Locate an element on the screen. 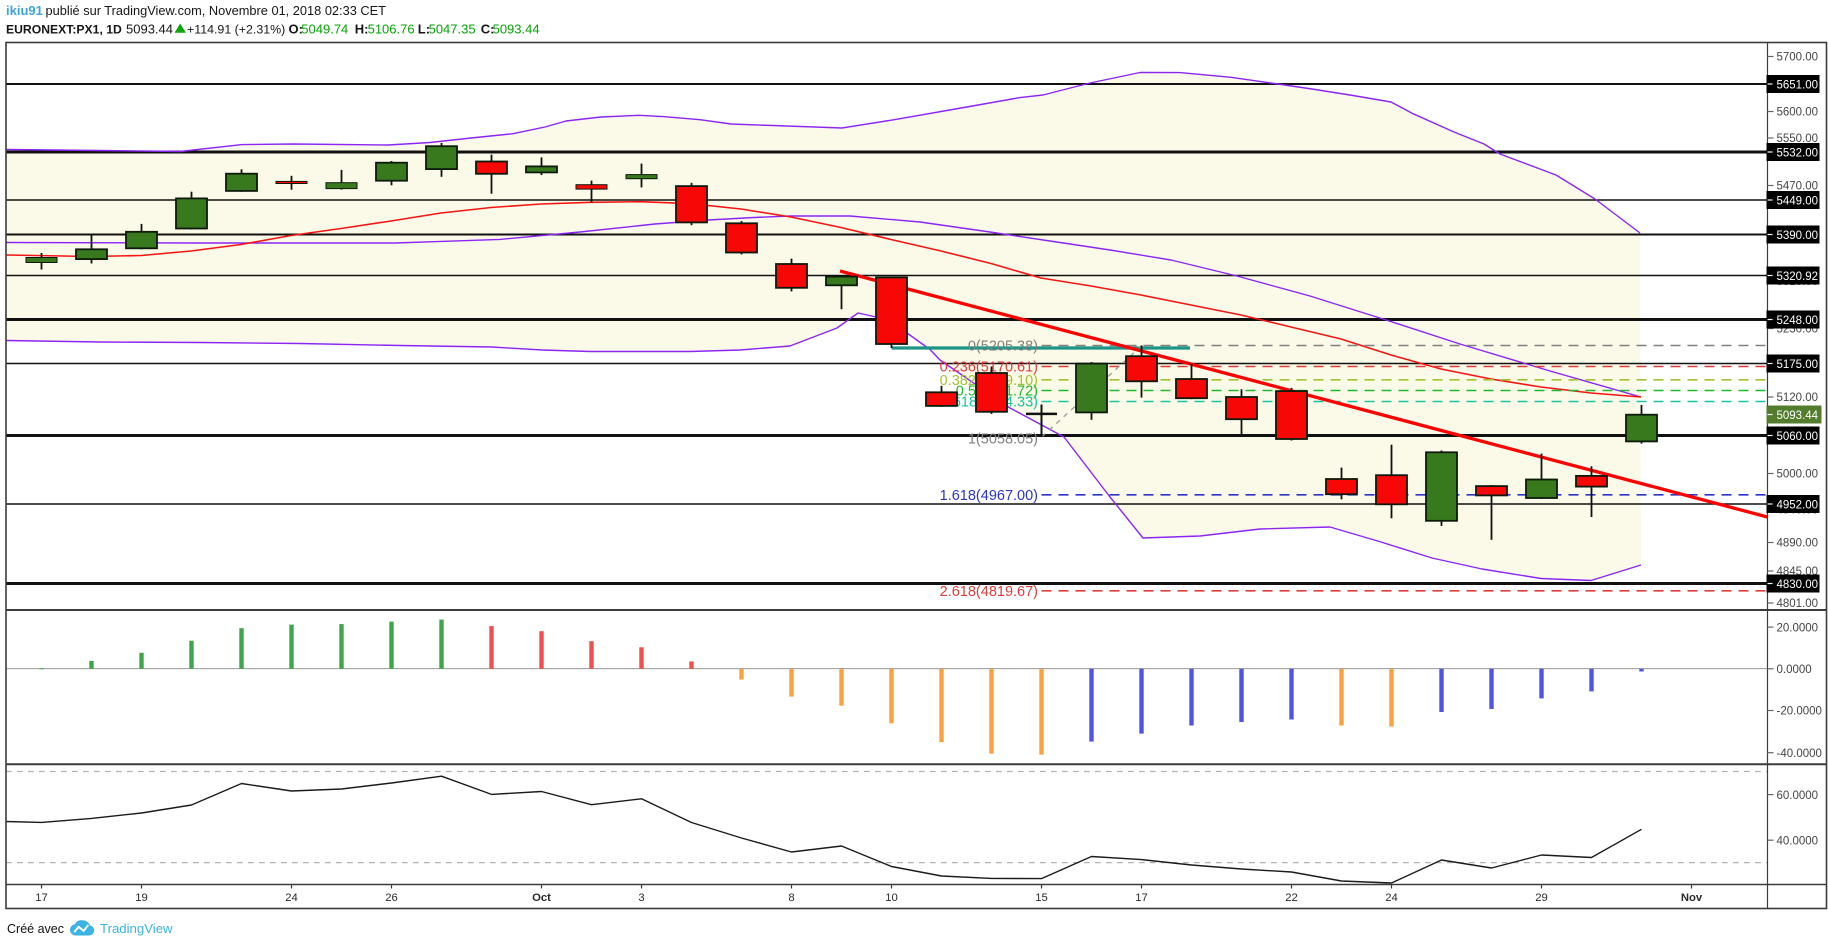  svg-text: 22 is located at coordinates (1291, 898).